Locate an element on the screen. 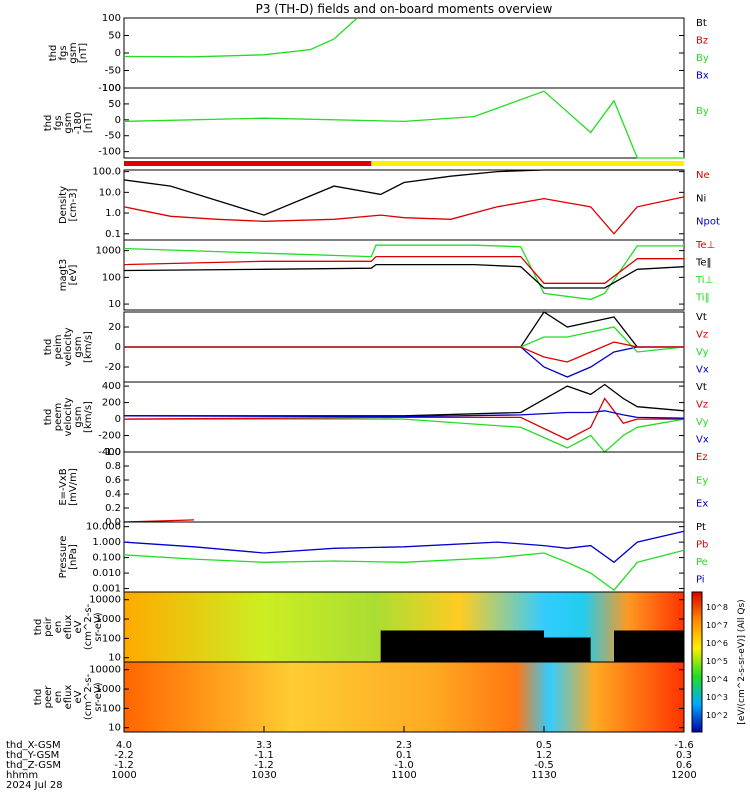 The width and height of the screenshot is (750, 800). ylabel-line: Pressure is located at coordinates (63, 557).